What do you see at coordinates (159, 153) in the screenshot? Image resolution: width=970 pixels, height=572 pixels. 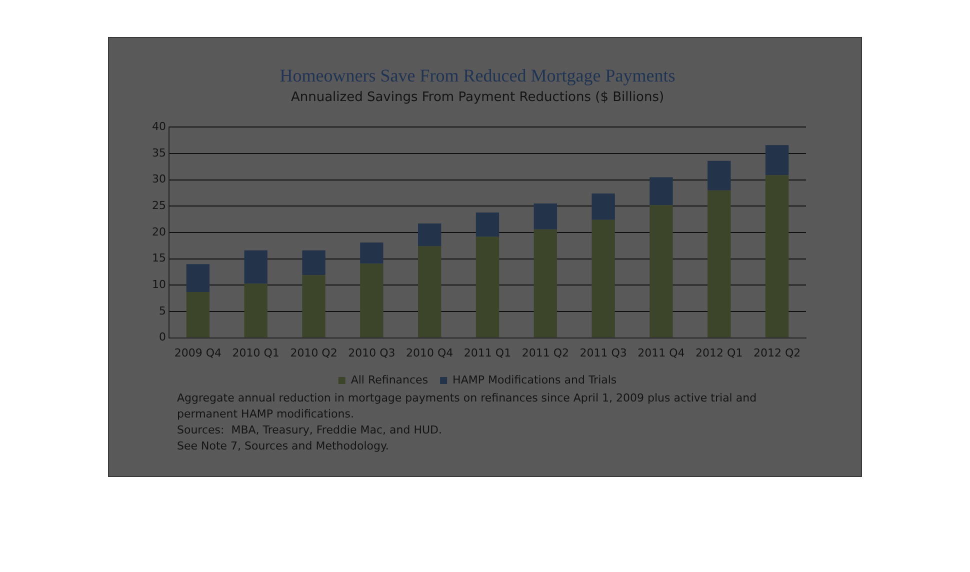 I see `y-tick-label: 35` at bounding box center [159, 153].